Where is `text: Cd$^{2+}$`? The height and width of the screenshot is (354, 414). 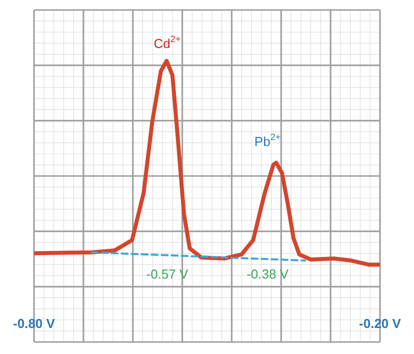
text: Cd$^{2+}$ is located at coordinates (167, 43).